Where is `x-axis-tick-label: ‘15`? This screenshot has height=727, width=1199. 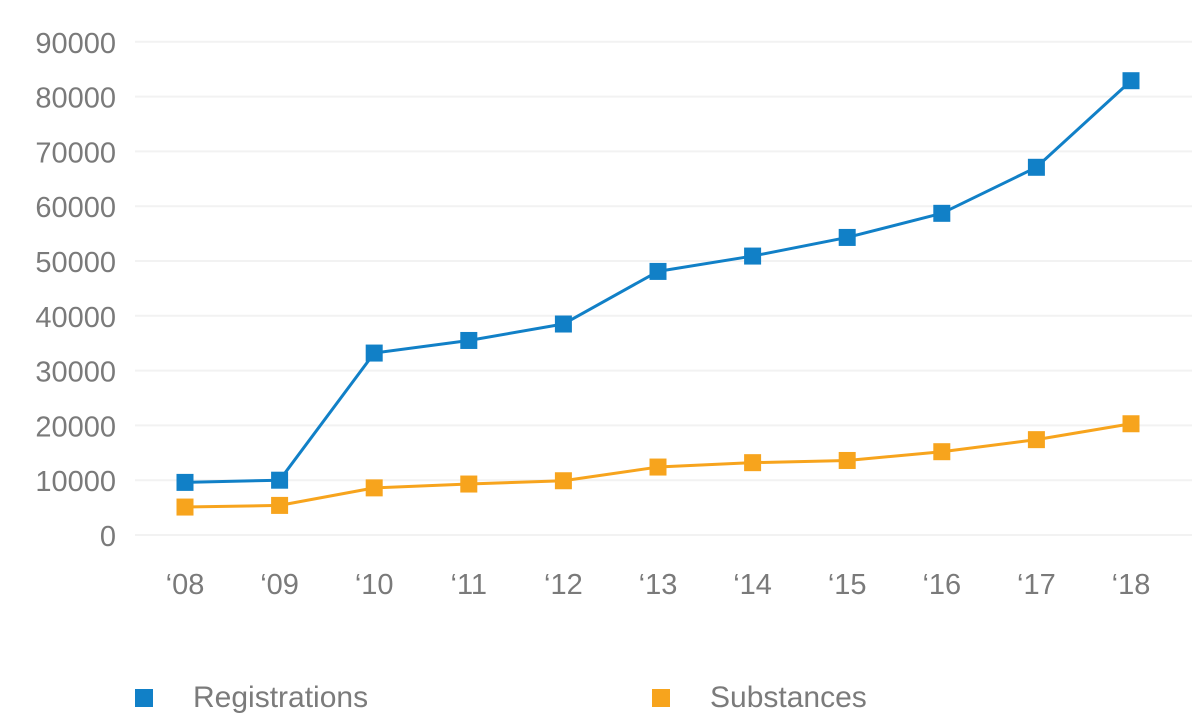
x-axis-tick-label: ‘15 is located at coordinates (847, 585).